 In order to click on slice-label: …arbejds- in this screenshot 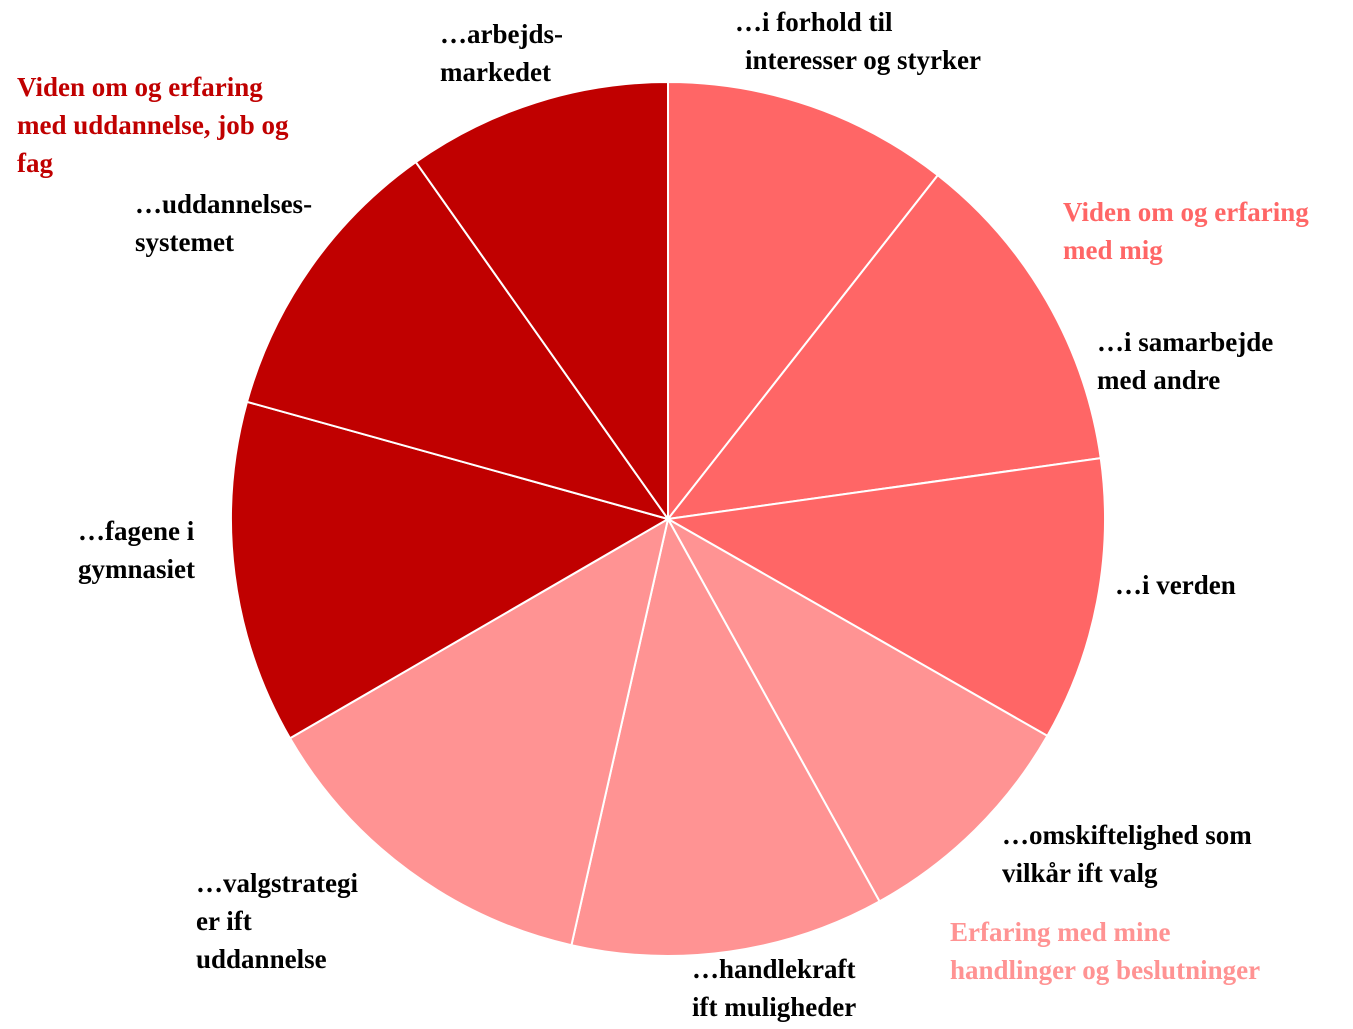, I will do `click(501, 34)`.